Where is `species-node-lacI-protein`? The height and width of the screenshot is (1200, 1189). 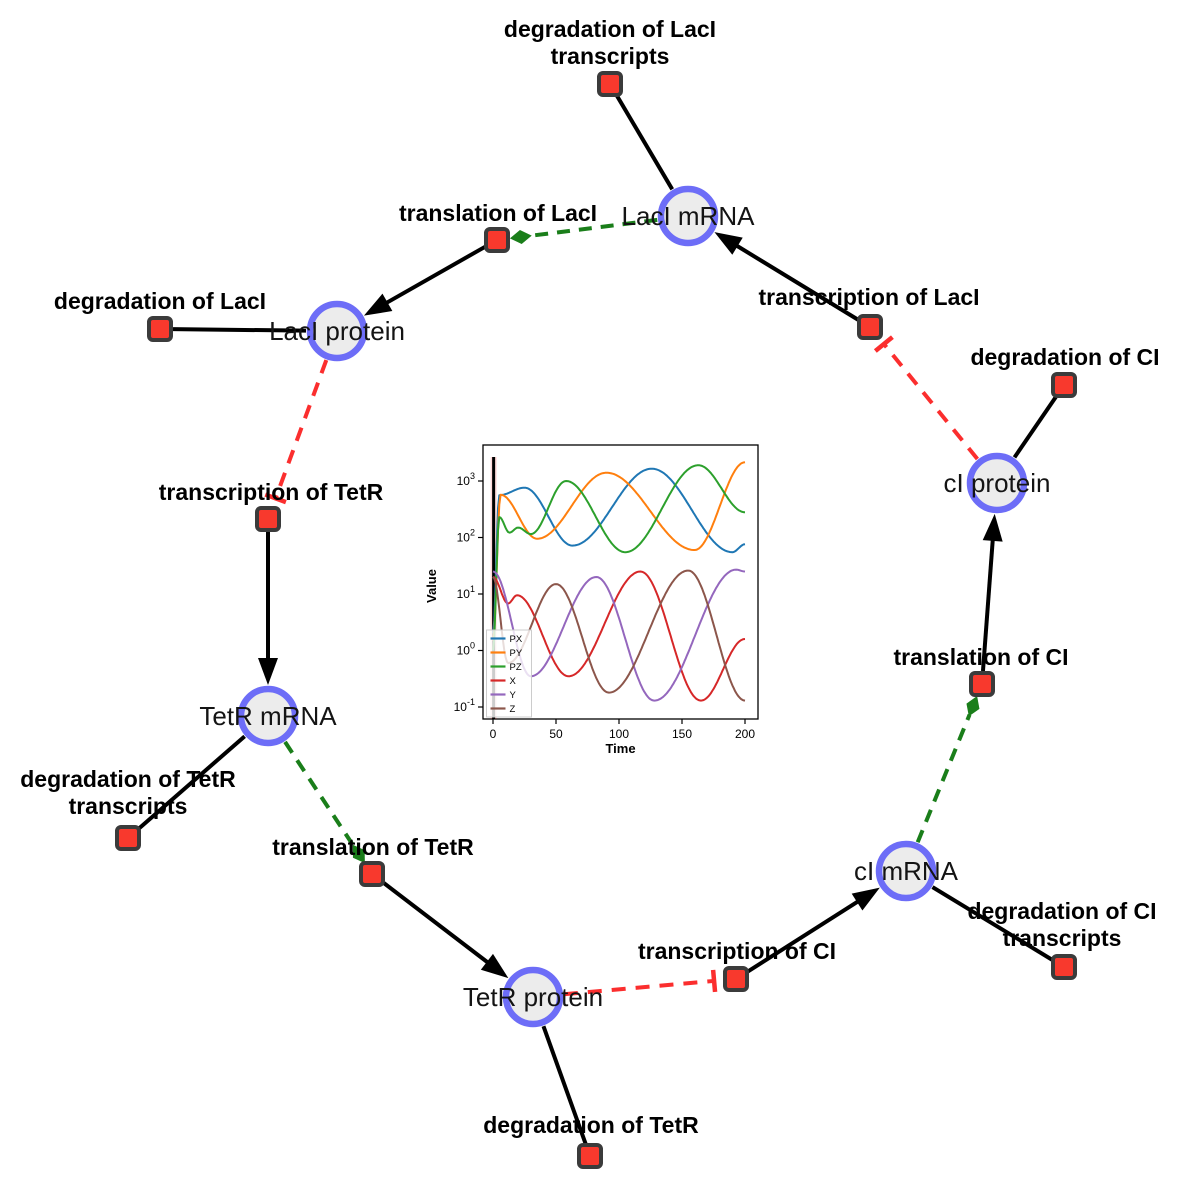
species-node-lacI-protein is located at coordinates (337, 331).